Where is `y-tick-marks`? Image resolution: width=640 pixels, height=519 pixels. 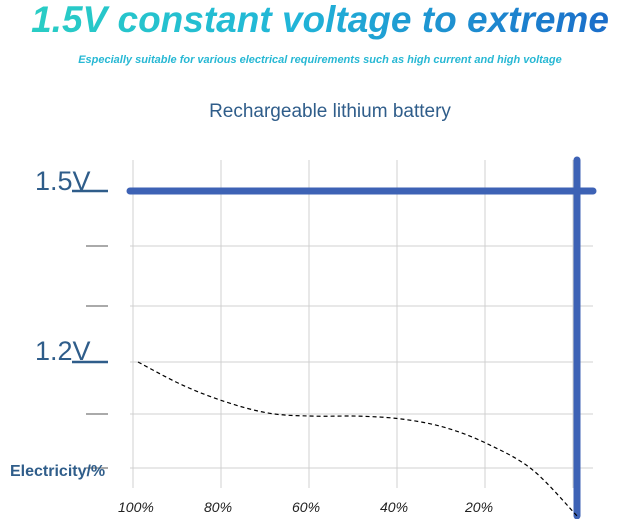
y-tick-marks is located at coordinates (90, 329).